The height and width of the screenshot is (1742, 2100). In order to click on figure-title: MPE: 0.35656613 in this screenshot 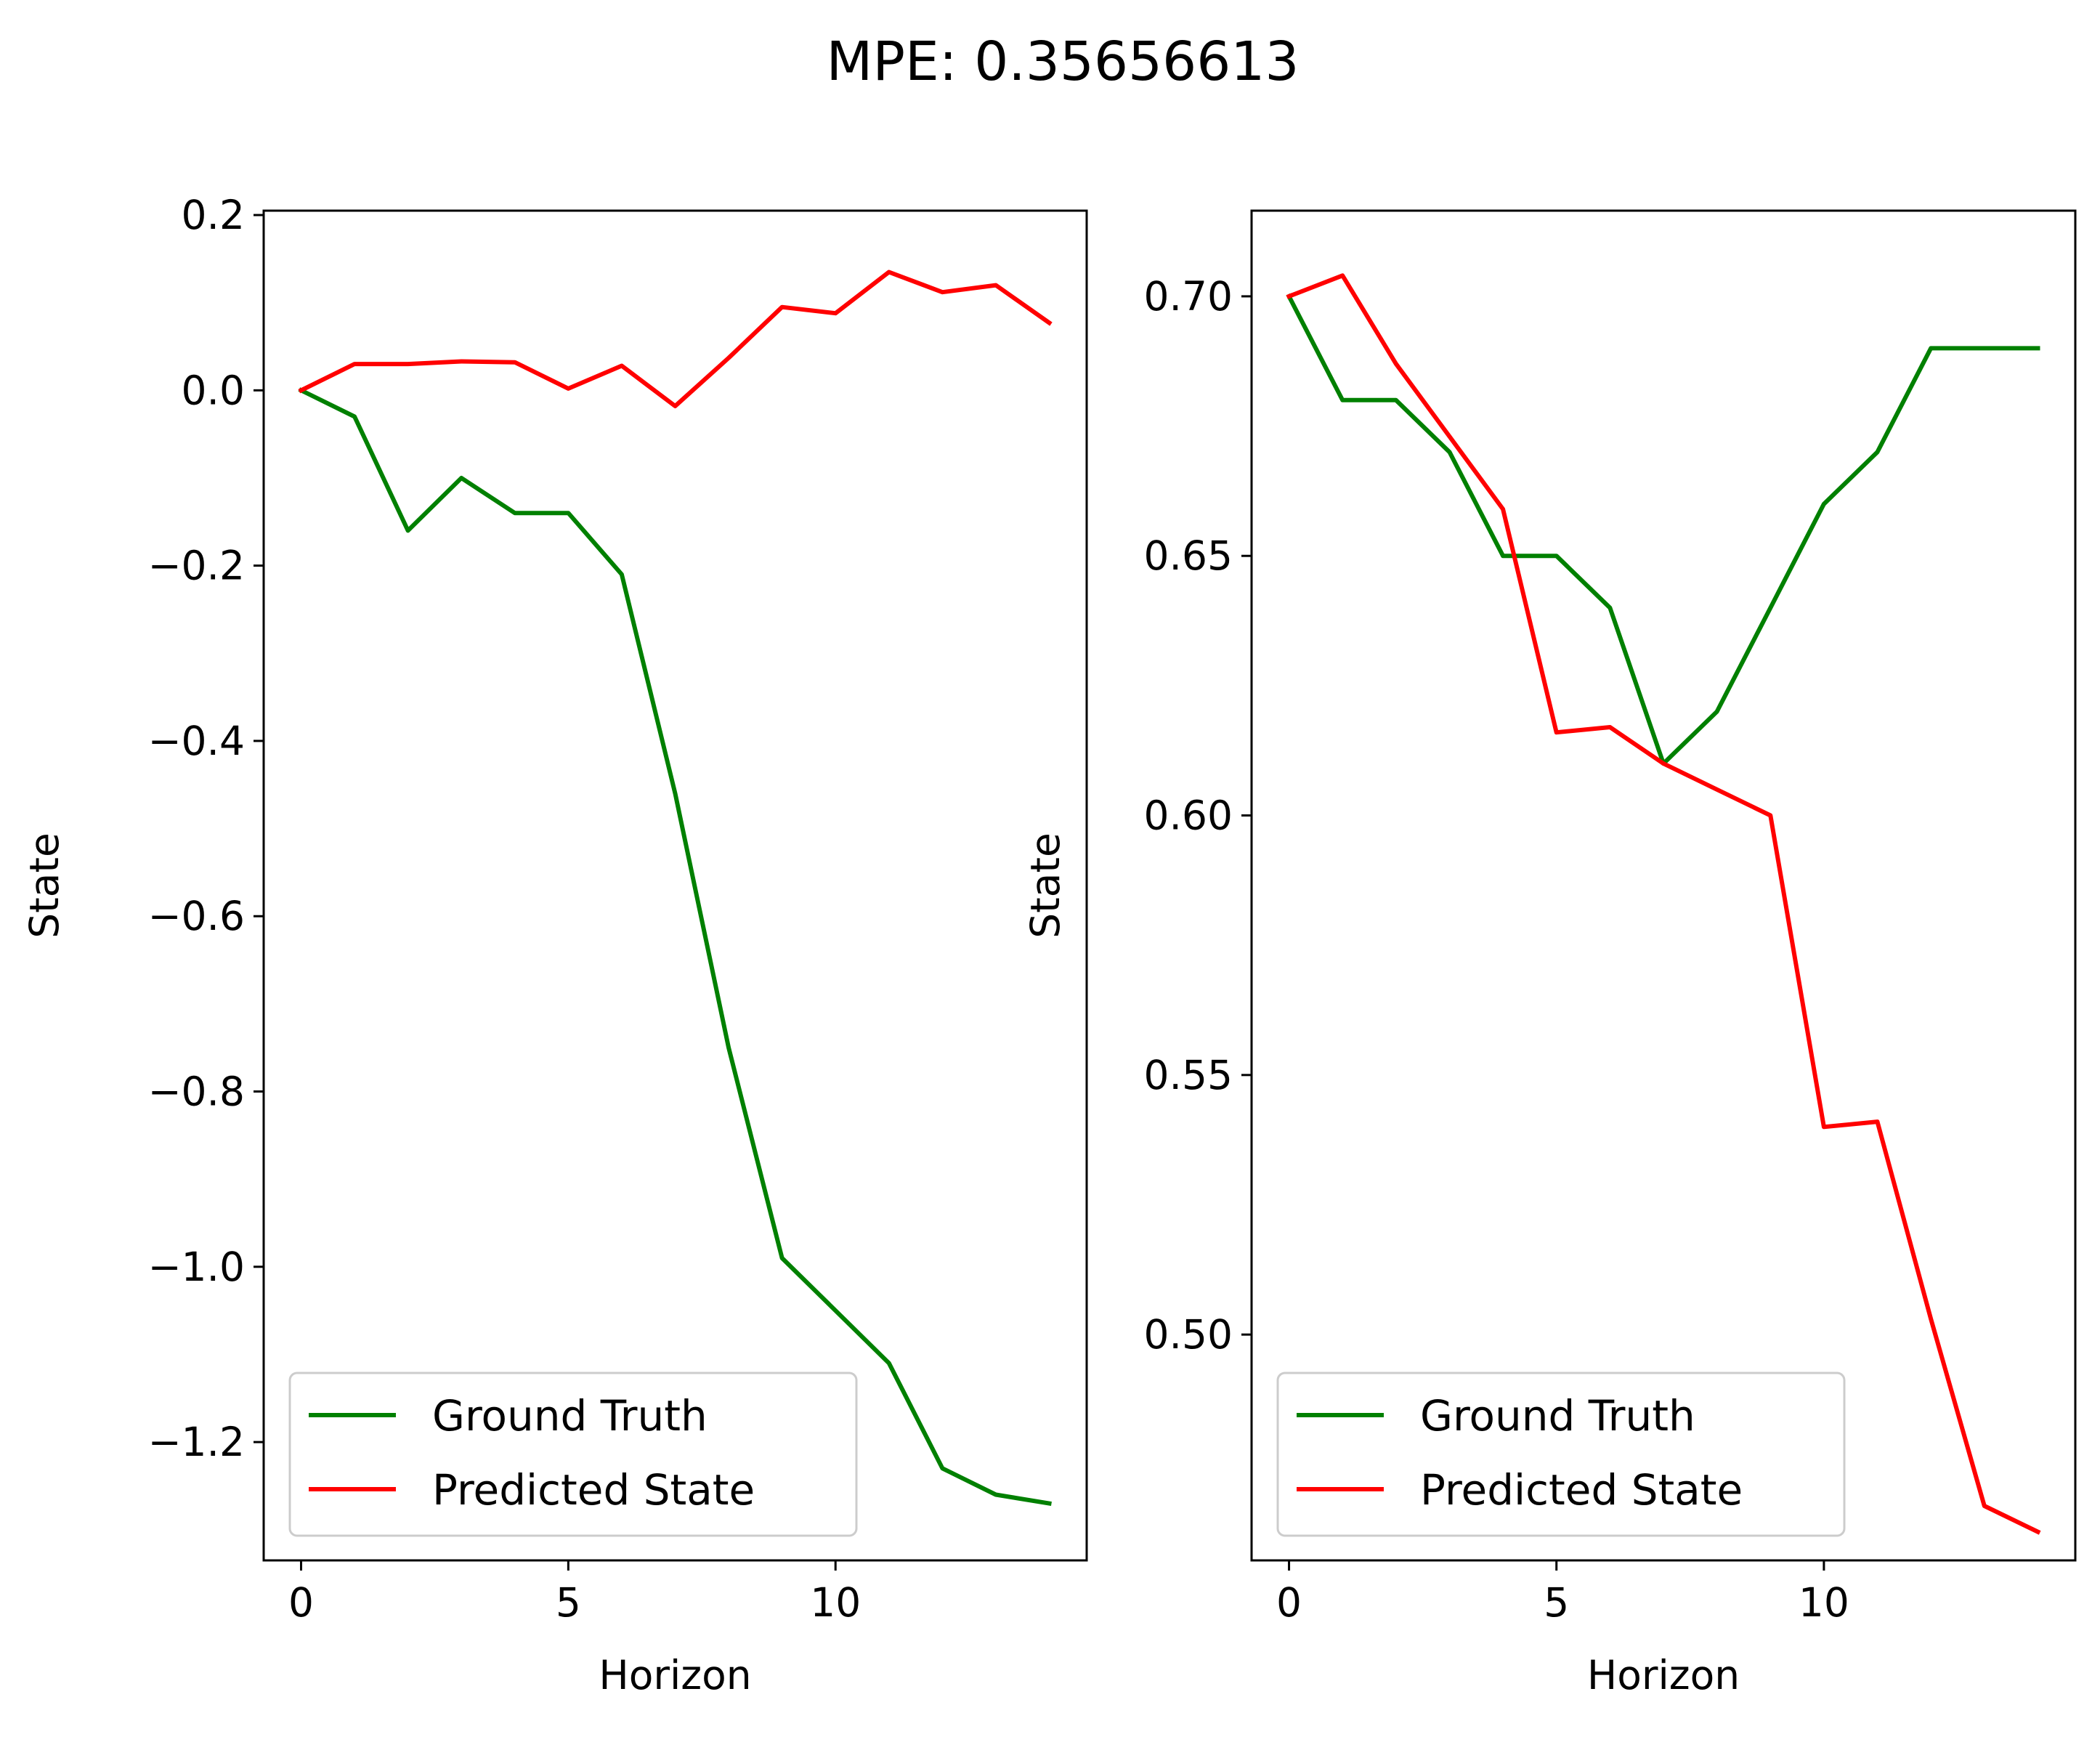, I will do `click(1063, 62)`.